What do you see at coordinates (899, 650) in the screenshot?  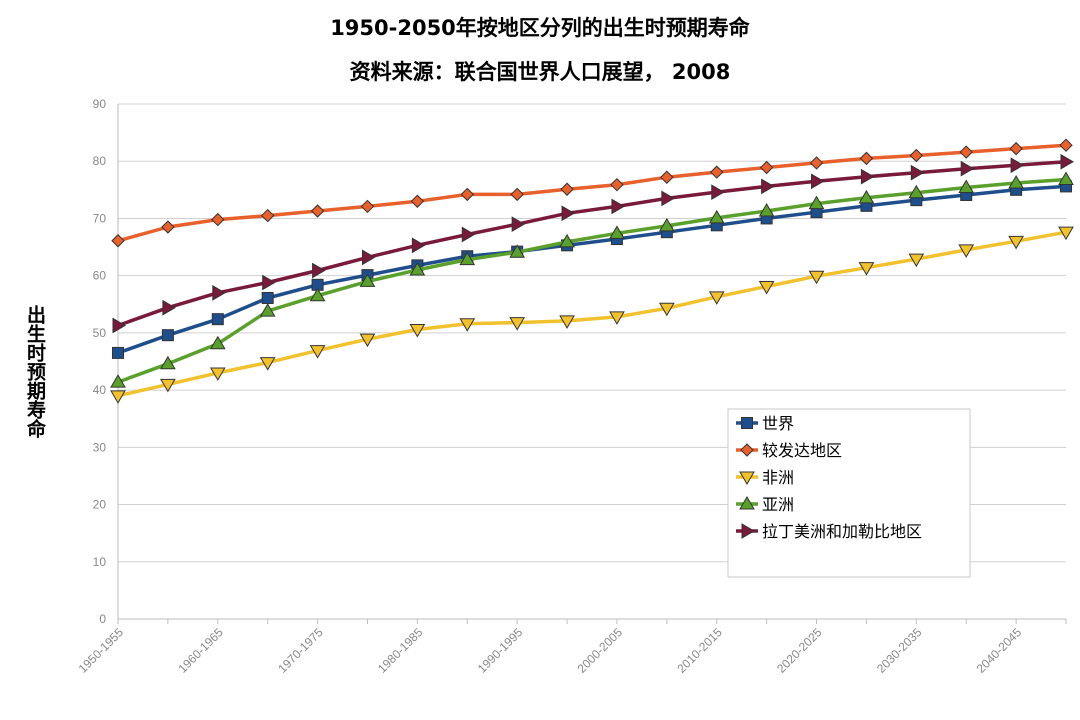 I see `x-tick-label: 2030-2035` at bounding box center [899, 650].